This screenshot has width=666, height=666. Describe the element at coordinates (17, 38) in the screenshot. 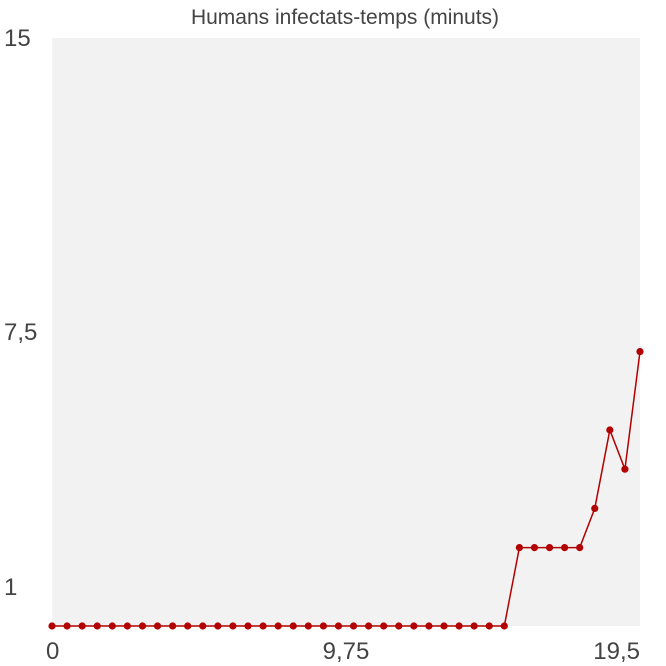

I see `y-tick-label: 15` at that location.